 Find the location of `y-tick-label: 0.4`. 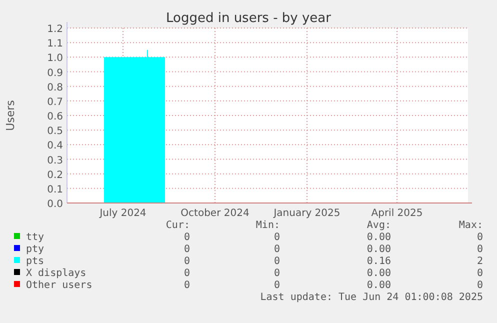

y-tick-label: 0.4 is located at coordinates (55, 146).